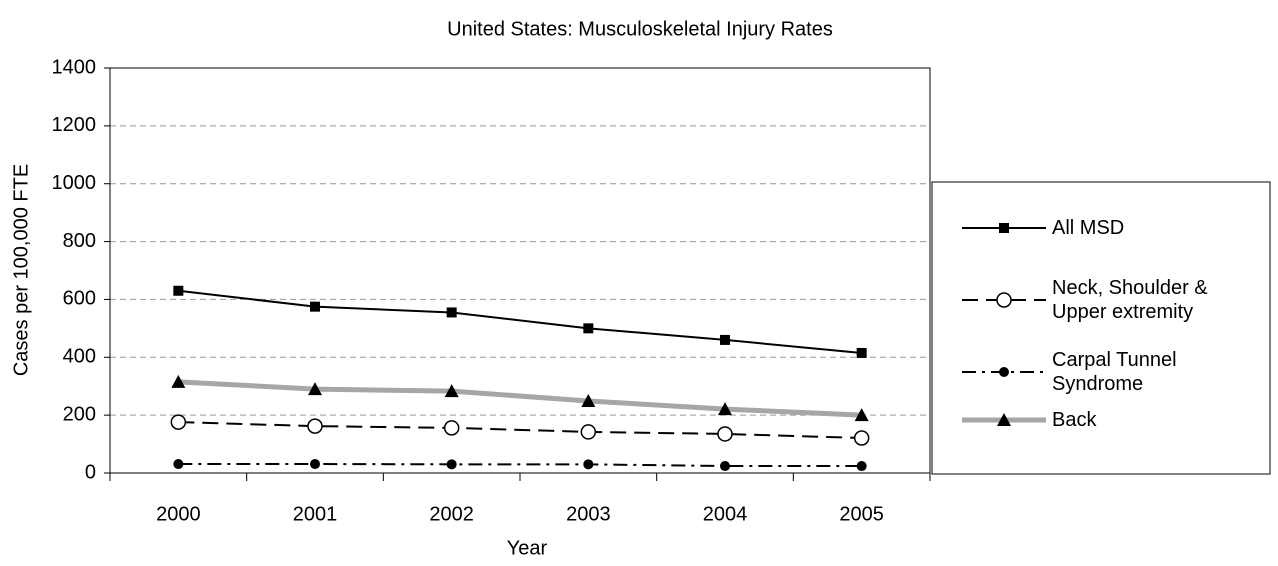 Image resolution: width=1278 pixels, height=566 pixels. I want to click on y-tick-label: 600, so click(79, 299).